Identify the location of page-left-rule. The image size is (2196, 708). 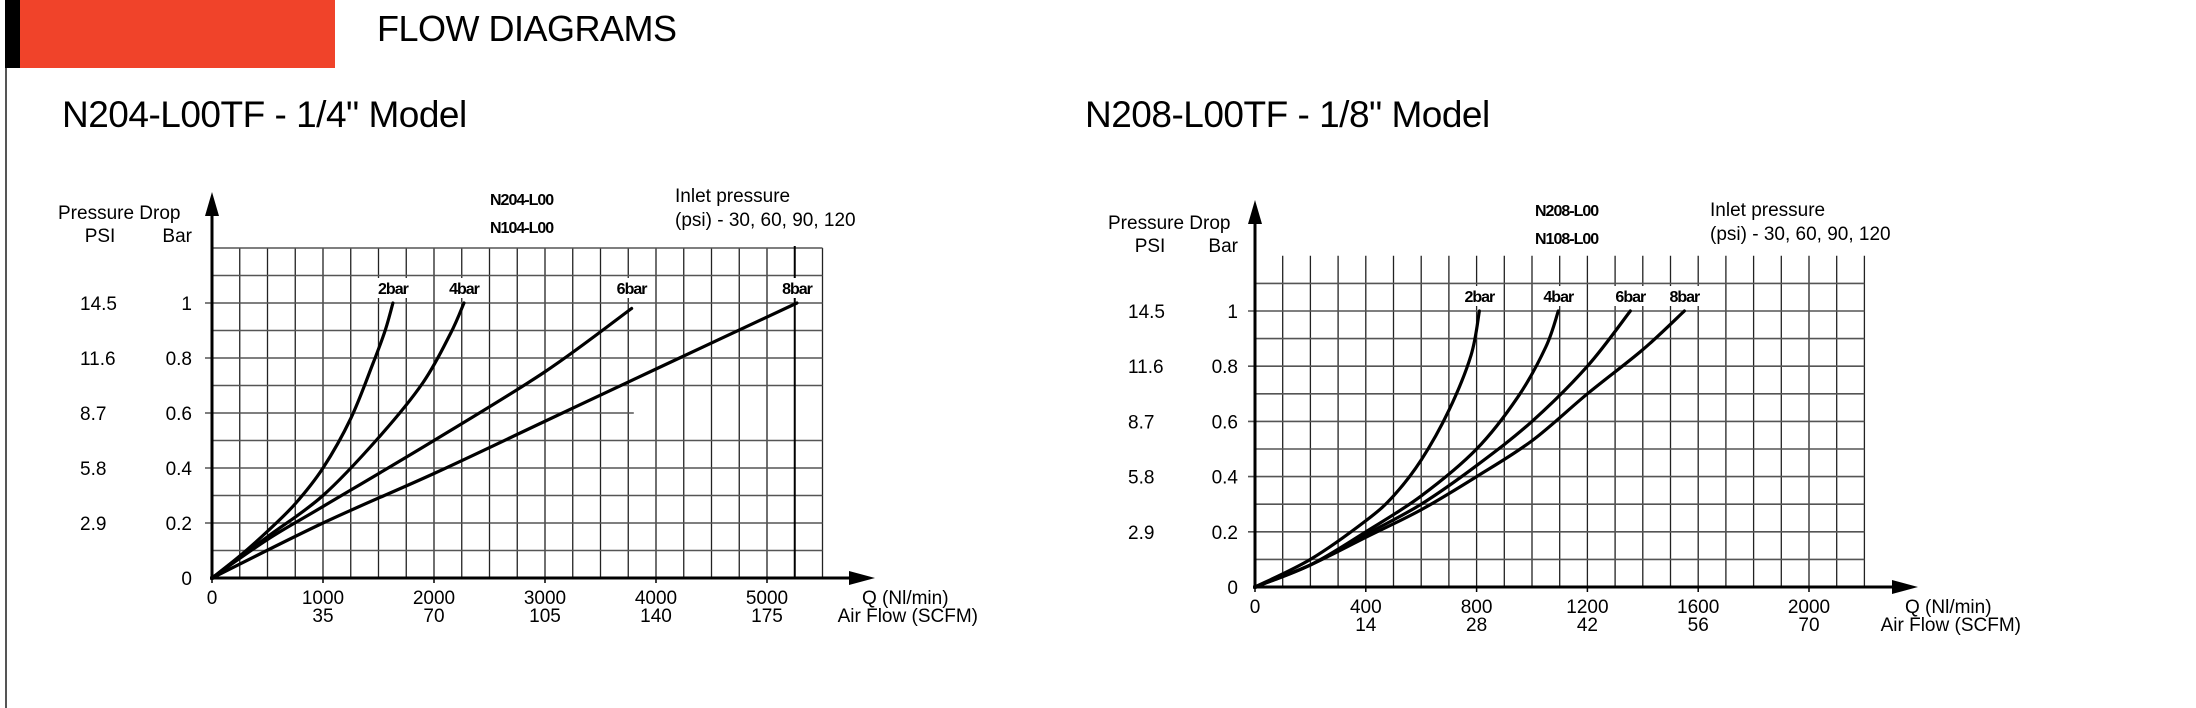
(6, 354).